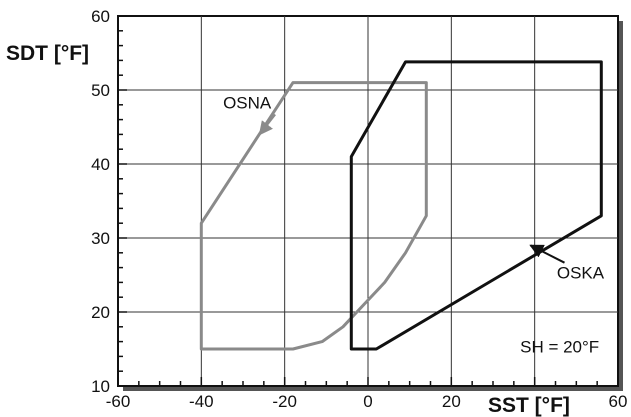 The width and height of the screenshot is (631, 417). I want to click on y-tick-label-4: 50, so click(100, 90).